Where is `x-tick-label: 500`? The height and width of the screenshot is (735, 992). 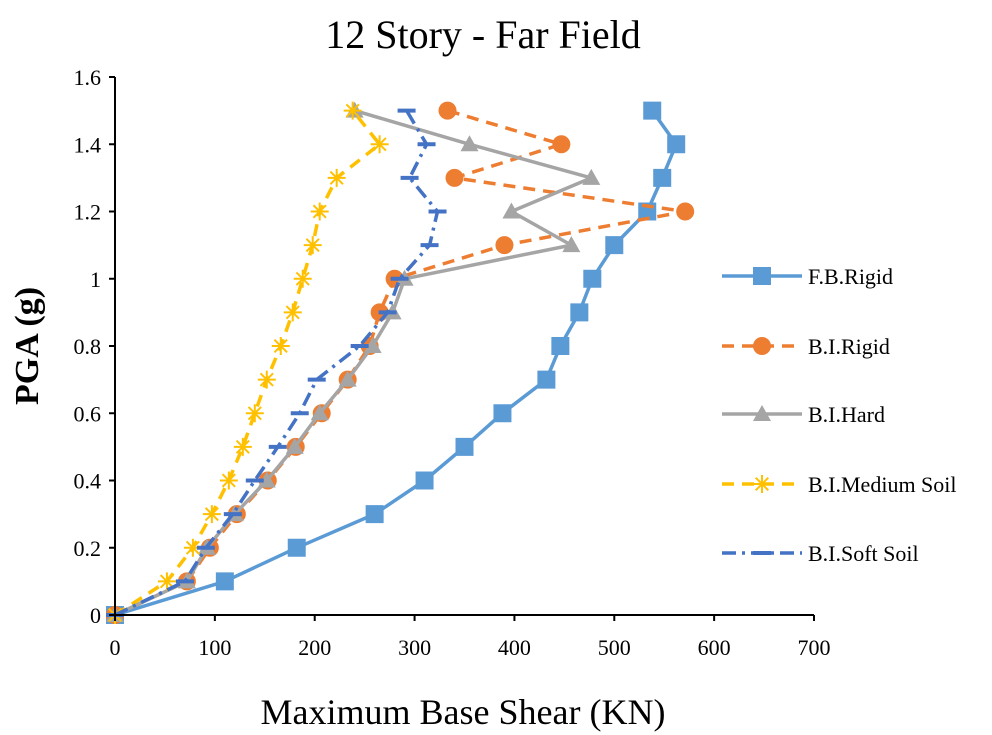 x-tick-label: 500 is located at coordinates (614, 647).